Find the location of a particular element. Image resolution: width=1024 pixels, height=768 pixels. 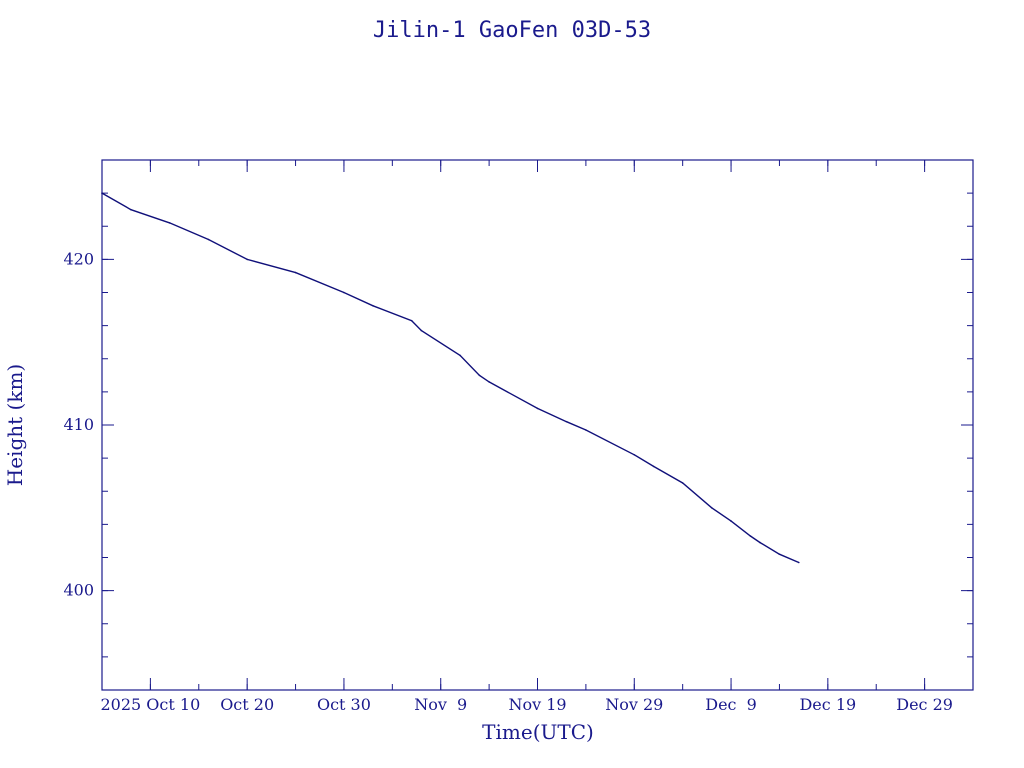

x-tick-label: Nov 9 is located at coordinates (440, 704).